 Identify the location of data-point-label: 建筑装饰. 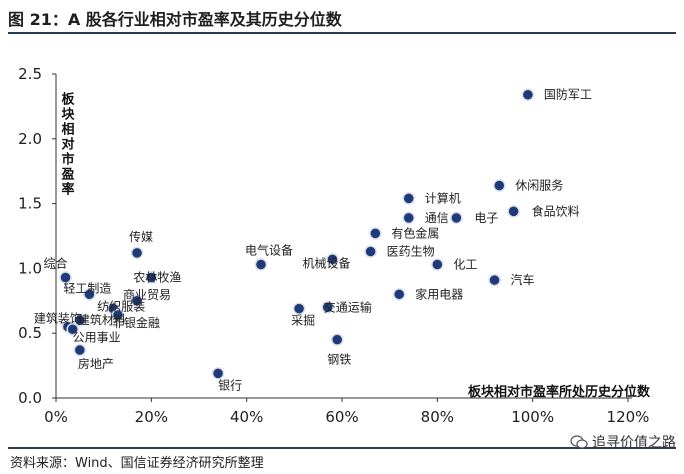
(58, 318).